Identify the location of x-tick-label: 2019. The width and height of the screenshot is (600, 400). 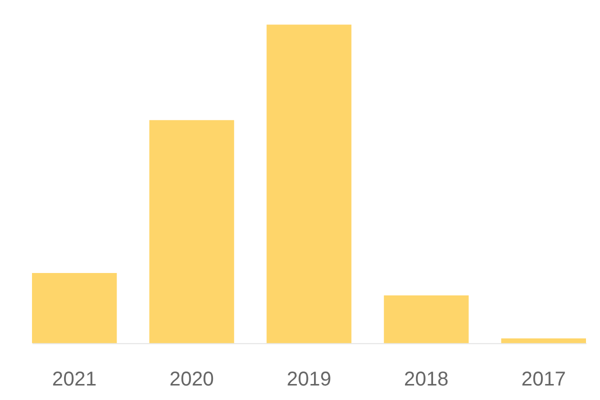
(309, 379).